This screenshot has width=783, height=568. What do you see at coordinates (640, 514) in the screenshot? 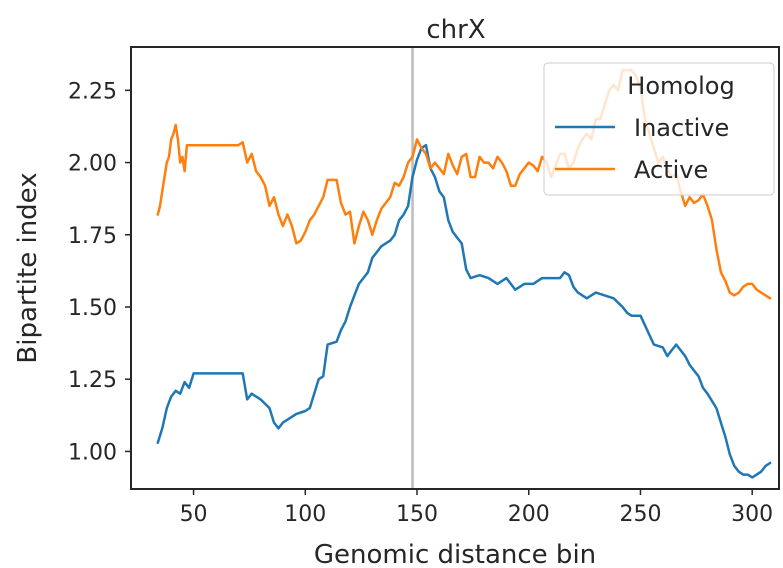
I see `x-tick-label: 250` at bounding box center [640, 514].